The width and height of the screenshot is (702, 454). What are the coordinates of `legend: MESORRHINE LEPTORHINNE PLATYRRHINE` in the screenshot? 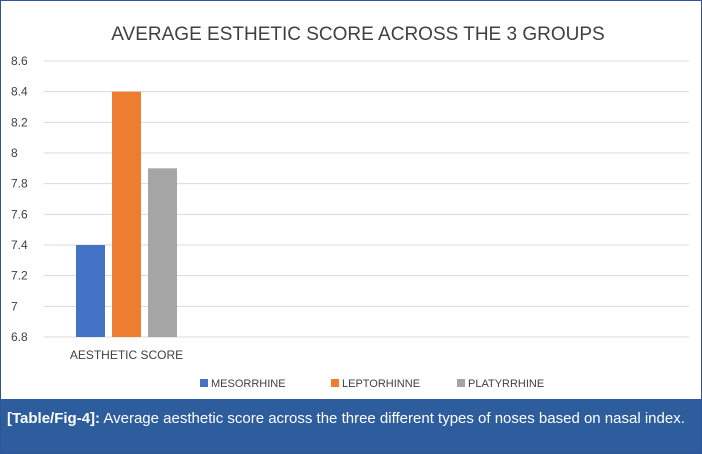 It's located at (372, 384).